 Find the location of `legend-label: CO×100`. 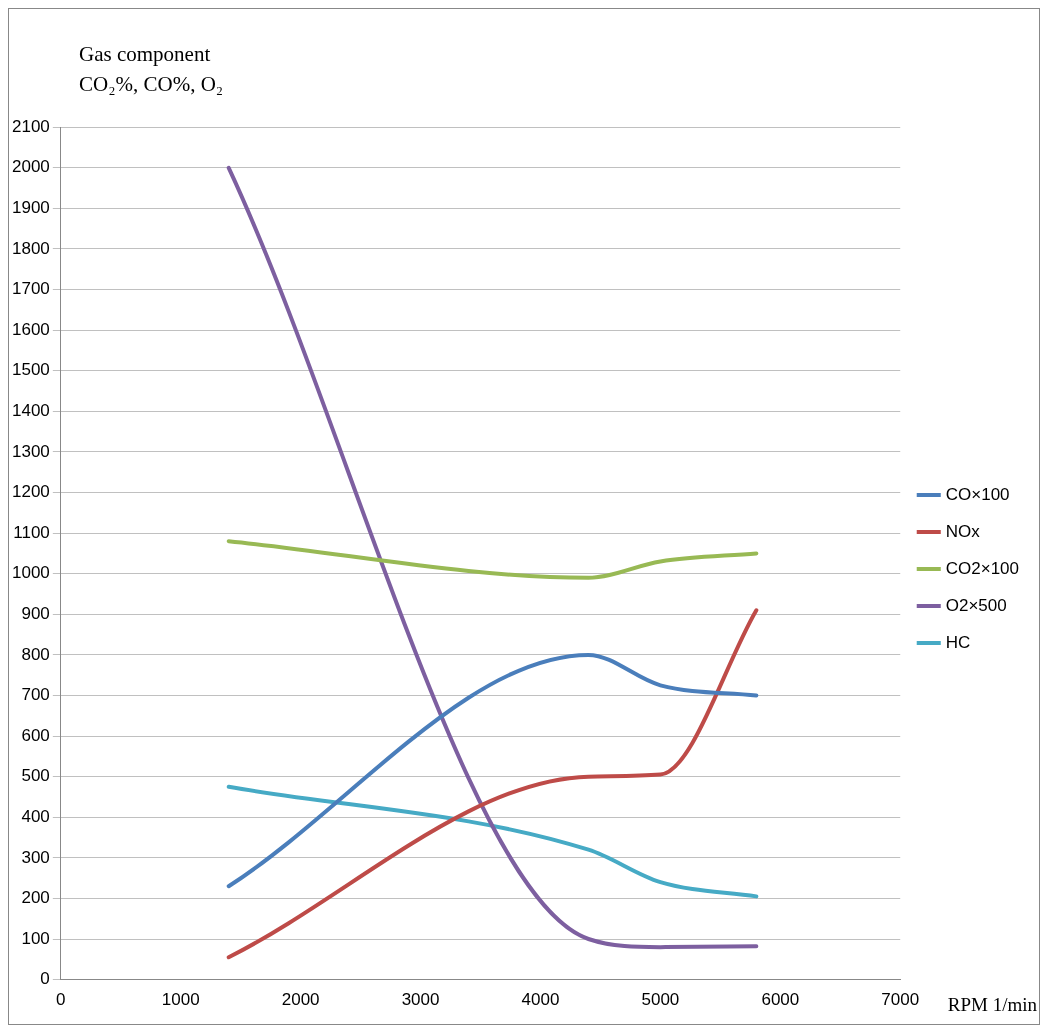

legend-label: CO×100 is located at coordinates (977, 494).